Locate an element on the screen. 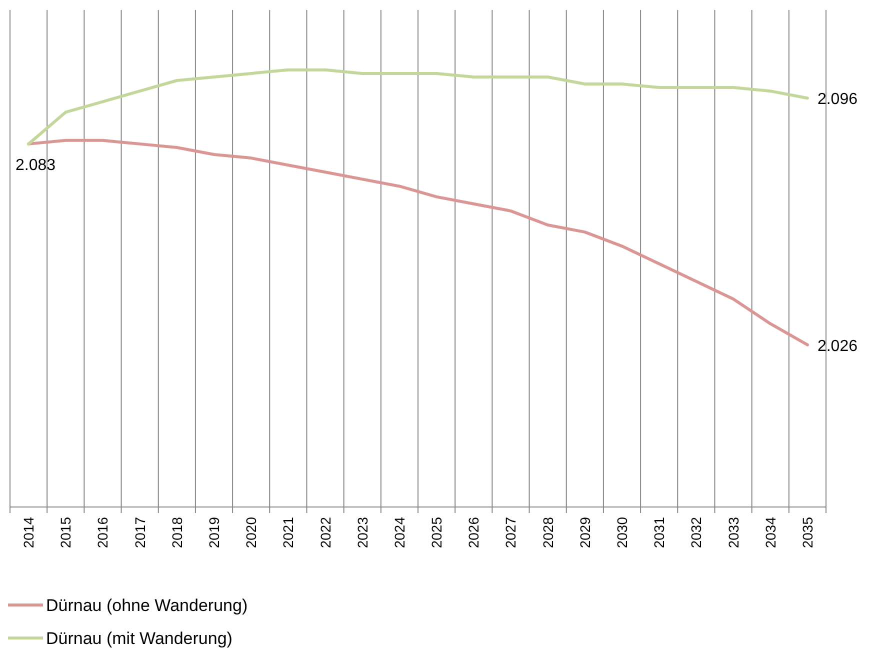 The height and width of the screenshot is (651, 870). x-tick-label: 2028 is located at coordinates (548, 532).